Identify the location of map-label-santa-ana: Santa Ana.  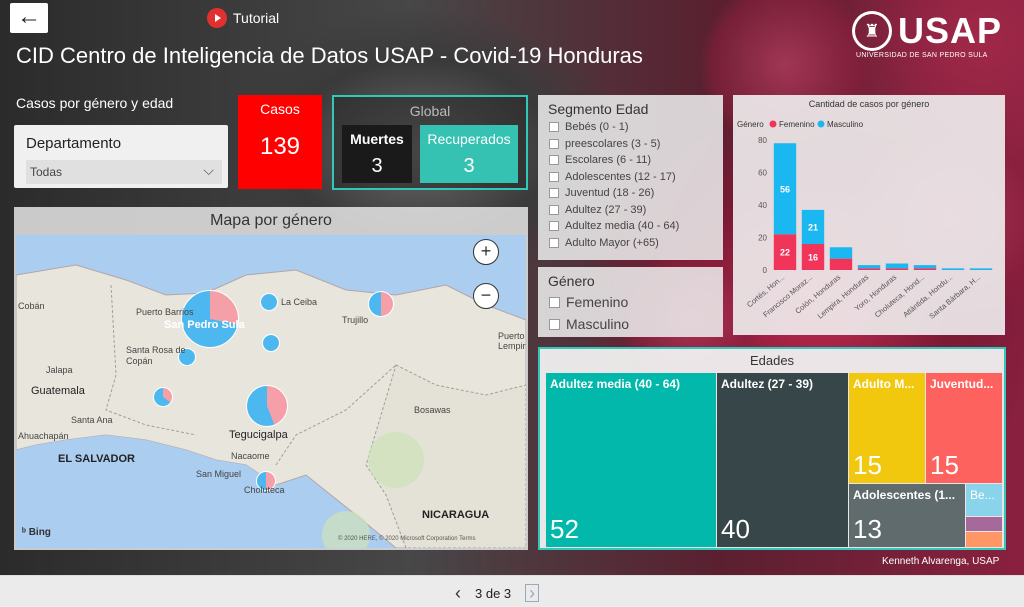
(92, 420).